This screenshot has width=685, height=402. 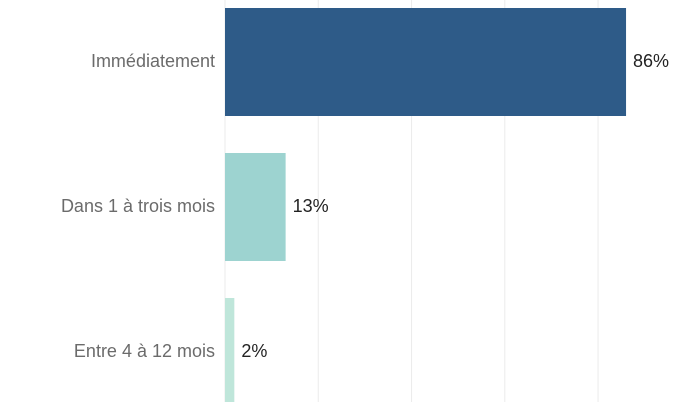 What do you see at coordinates (144, 351) in the screenshot?
I see `category-label: Entre 4 à 12 mois` at bounding box center [144, 351].